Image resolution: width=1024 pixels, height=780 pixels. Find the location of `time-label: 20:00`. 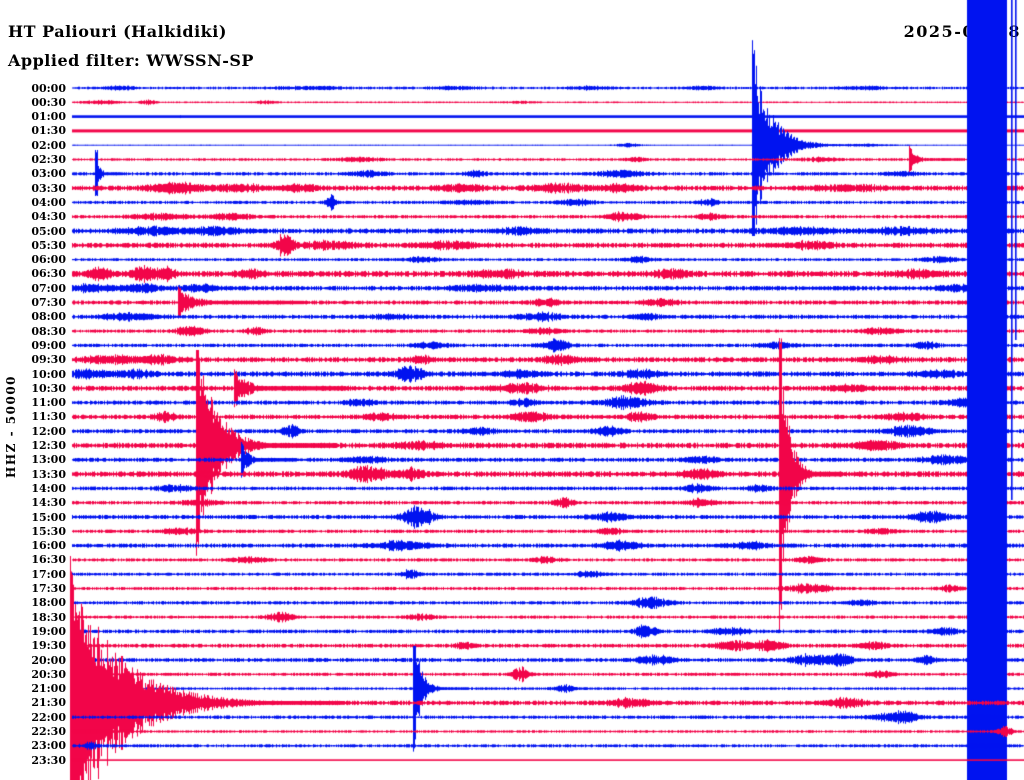

time-label: 20:00 is located at coordinates (48, 660).